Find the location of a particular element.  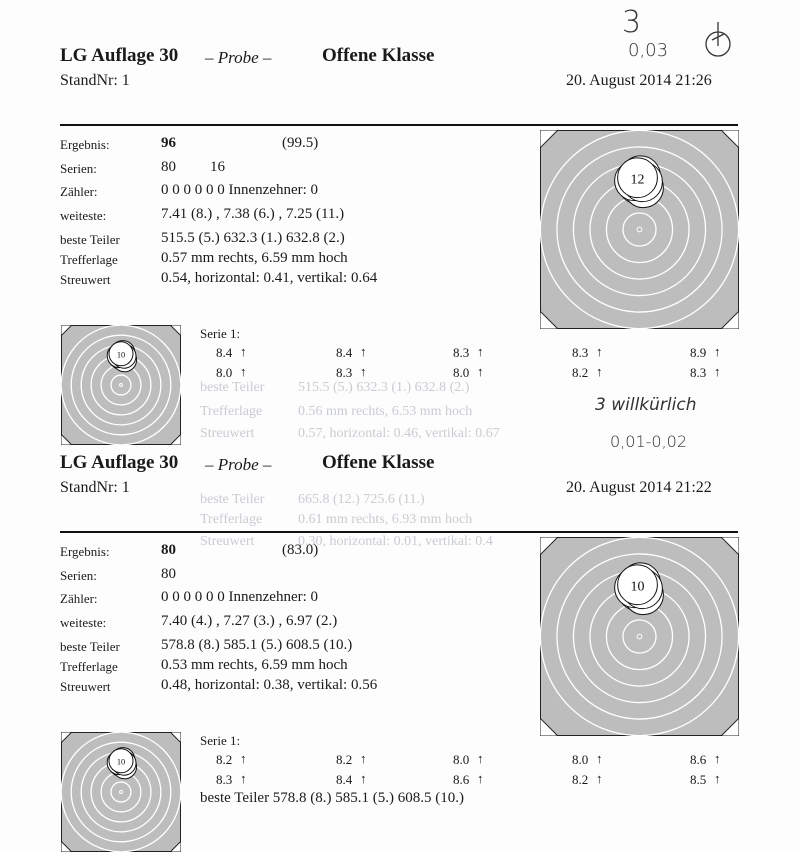

serie-label: Serie 1: is located at coordinates (220, 333).